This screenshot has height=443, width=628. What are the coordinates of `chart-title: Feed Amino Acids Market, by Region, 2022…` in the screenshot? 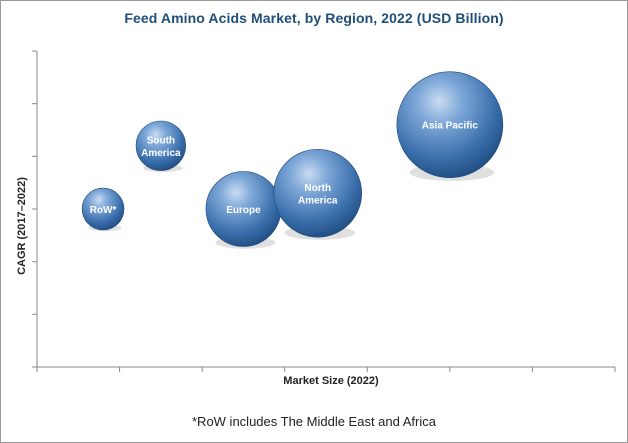 It's located at (314, 18).